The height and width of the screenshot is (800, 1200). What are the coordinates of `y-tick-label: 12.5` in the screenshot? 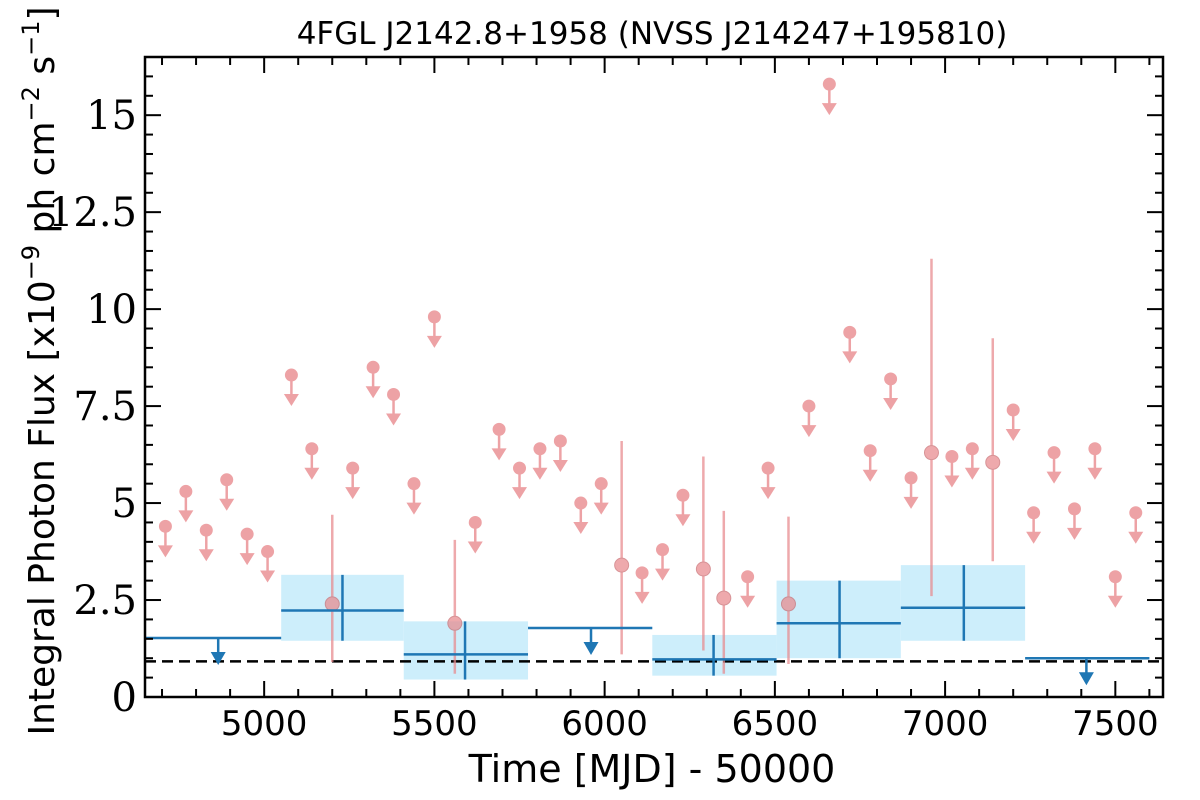 It's located at (92, 213).